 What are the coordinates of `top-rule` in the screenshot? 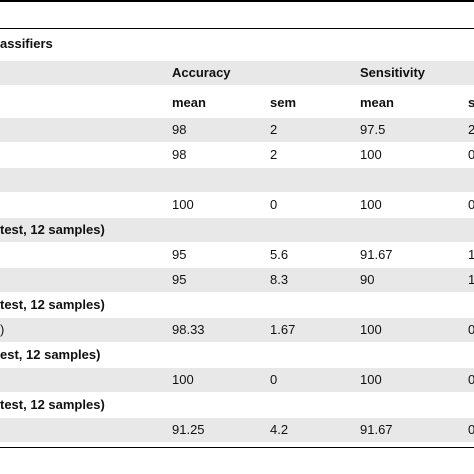 It's located at (237, 1).